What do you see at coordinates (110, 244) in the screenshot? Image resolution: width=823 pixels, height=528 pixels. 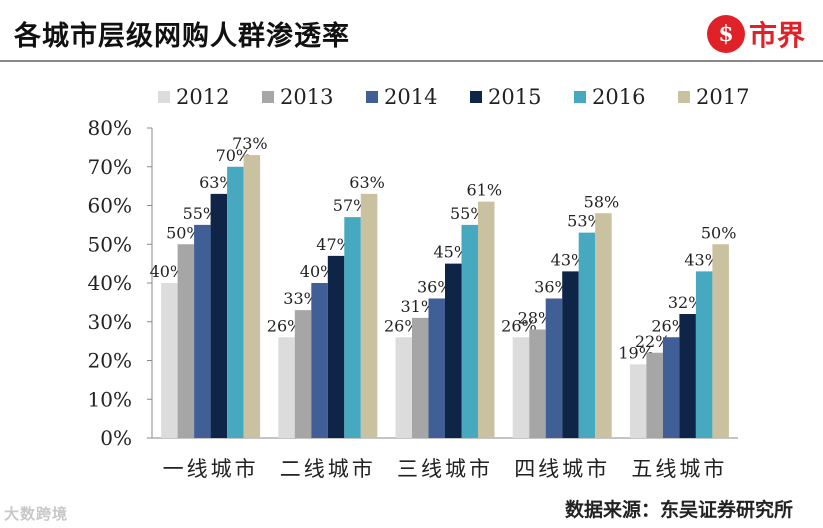 I see `y-tick-label: 50%` at bounding box center [110, 244].